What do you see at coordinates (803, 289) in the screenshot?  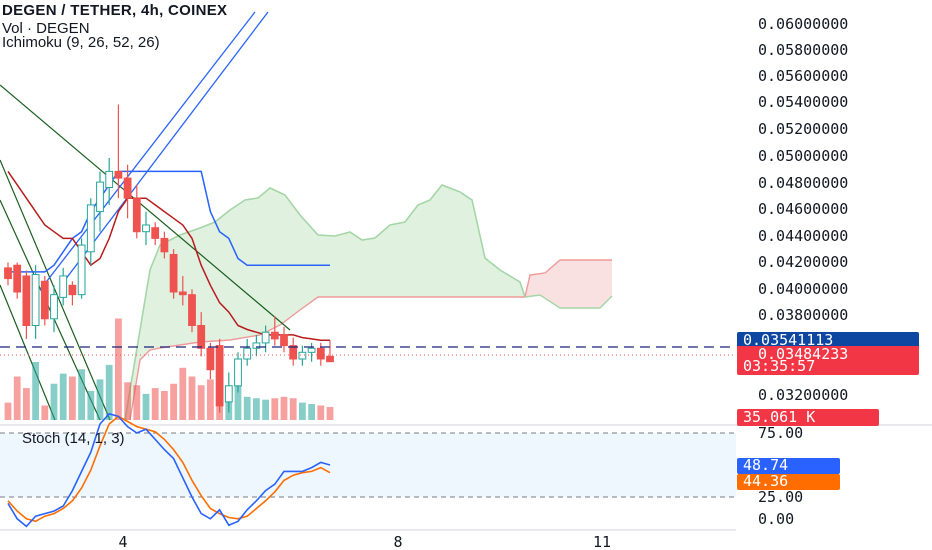 I see `price-axis-label: 0.04000000` at bounding box center [803, 289].